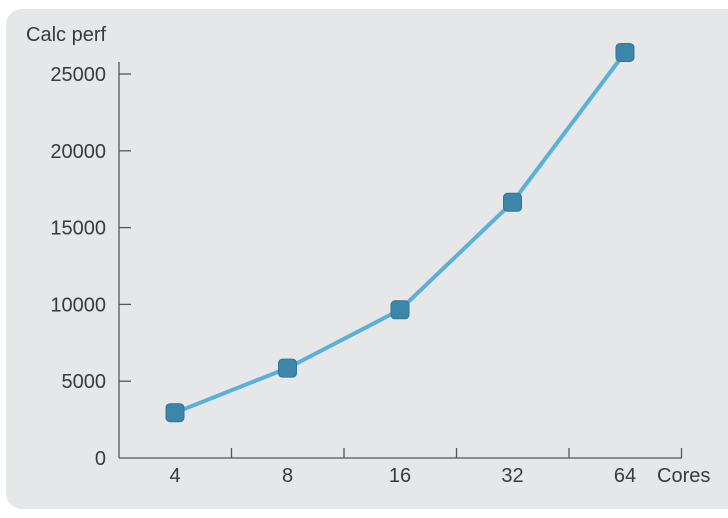 The width and height of the screenshot is (728, 518). Describe the element at coordinates (400, 476) in the screenshot. I see `x-tick-label: 16` at that location.